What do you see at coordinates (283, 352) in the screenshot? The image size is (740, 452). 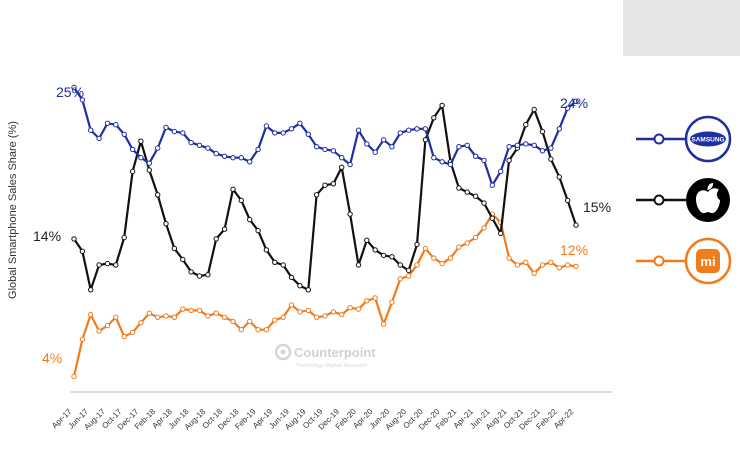 I see `counterpoint-logo-icon` at bounding box center [283, 352].